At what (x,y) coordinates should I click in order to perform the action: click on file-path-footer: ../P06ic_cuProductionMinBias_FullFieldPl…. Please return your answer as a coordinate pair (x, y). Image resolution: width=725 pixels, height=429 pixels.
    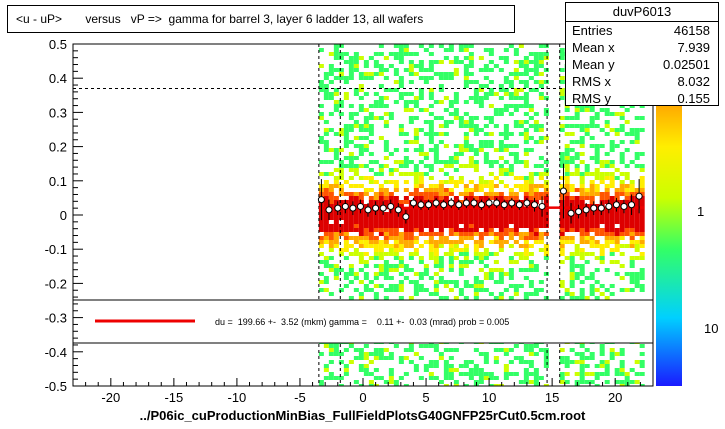
    Looking at the image, I should click on (362, 415).